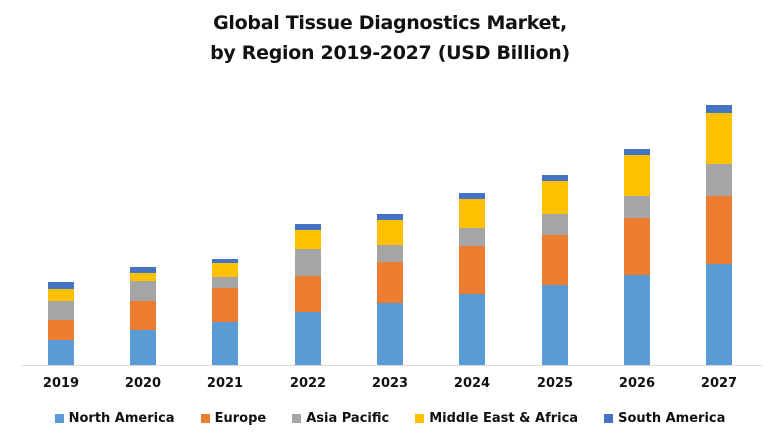 This screenshot has height=440, width=780. I want to click on x-tick-label: 2021, so click(225, 383).